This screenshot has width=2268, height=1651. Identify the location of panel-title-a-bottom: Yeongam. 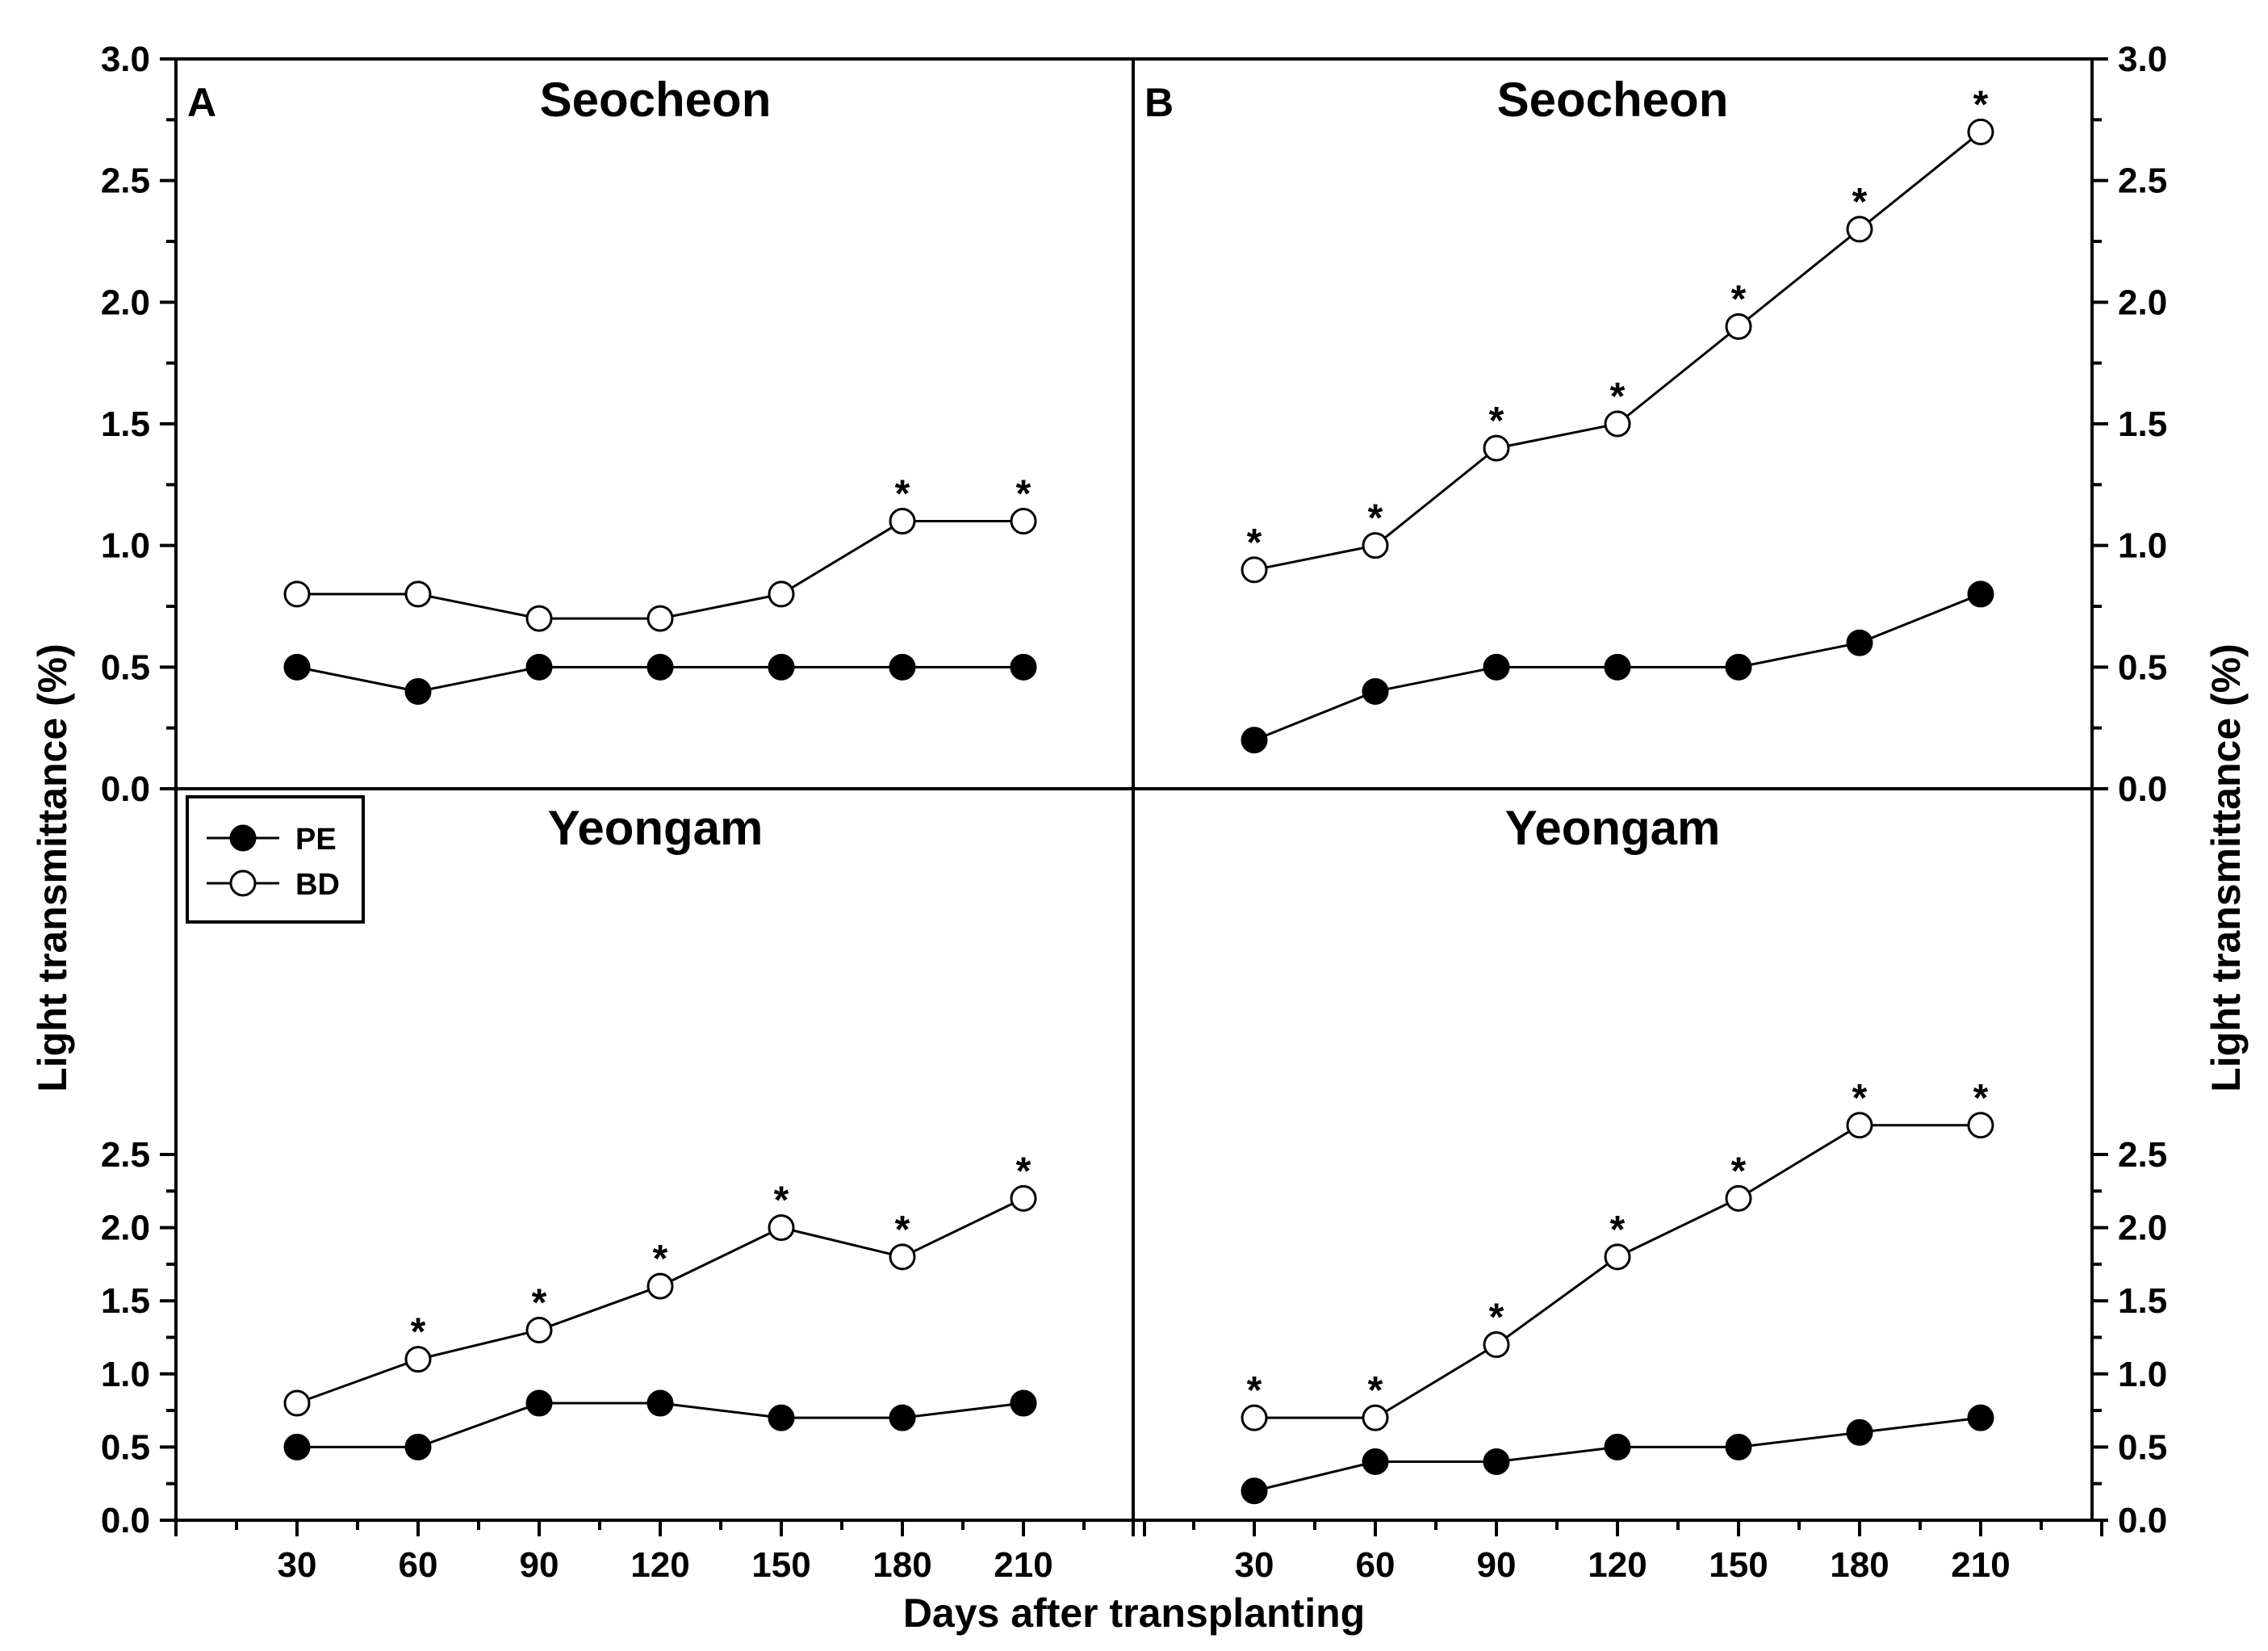
(656, 828).